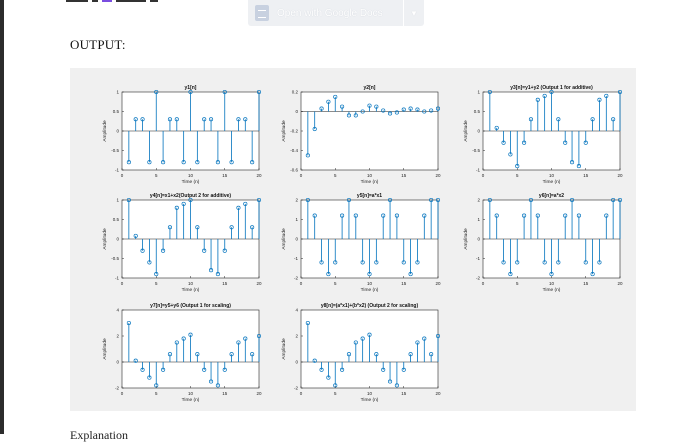 The height and width of the screenshot is (443, 680). I want to click on button-separator, so click(403, 13).